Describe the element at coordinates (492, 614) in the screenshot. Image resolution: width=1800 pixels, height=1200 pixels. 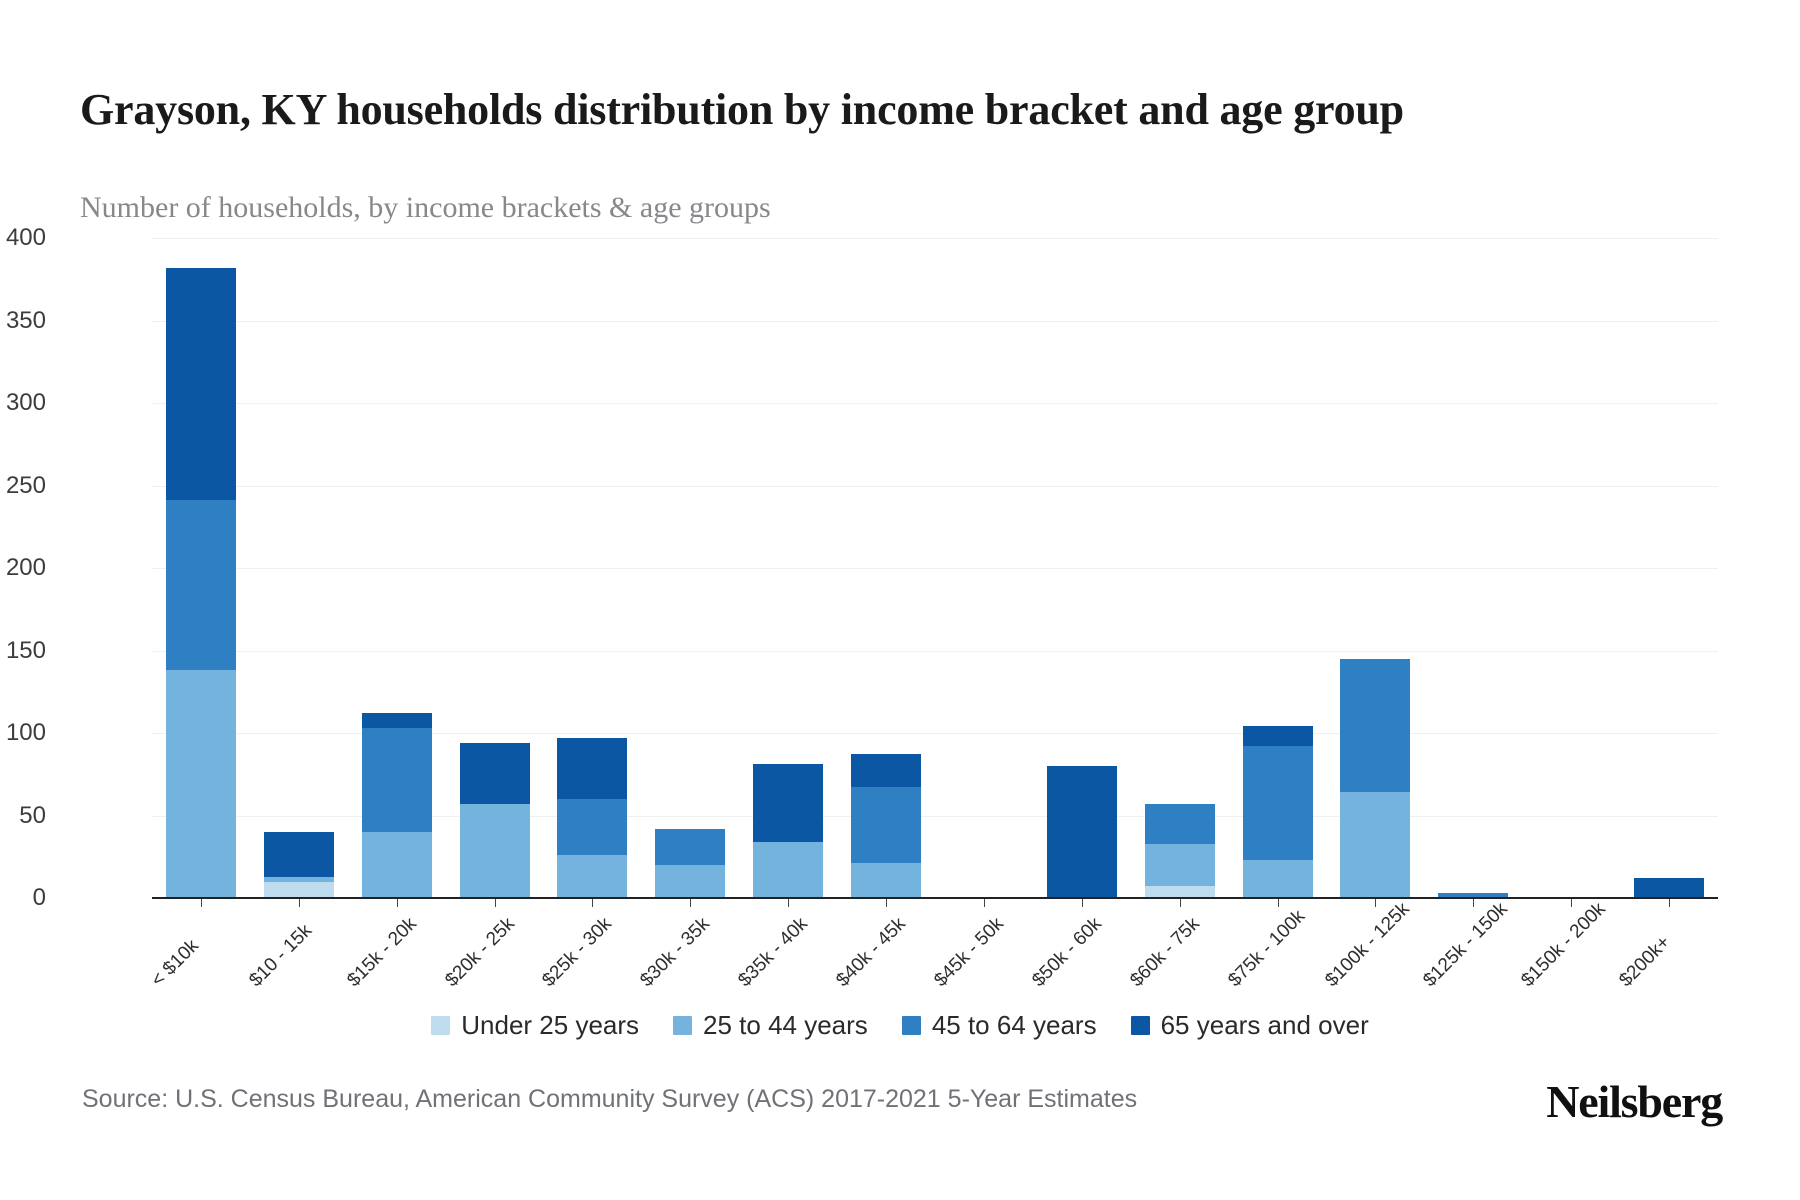
I see `bar-group: $20k - 25k` at that location.